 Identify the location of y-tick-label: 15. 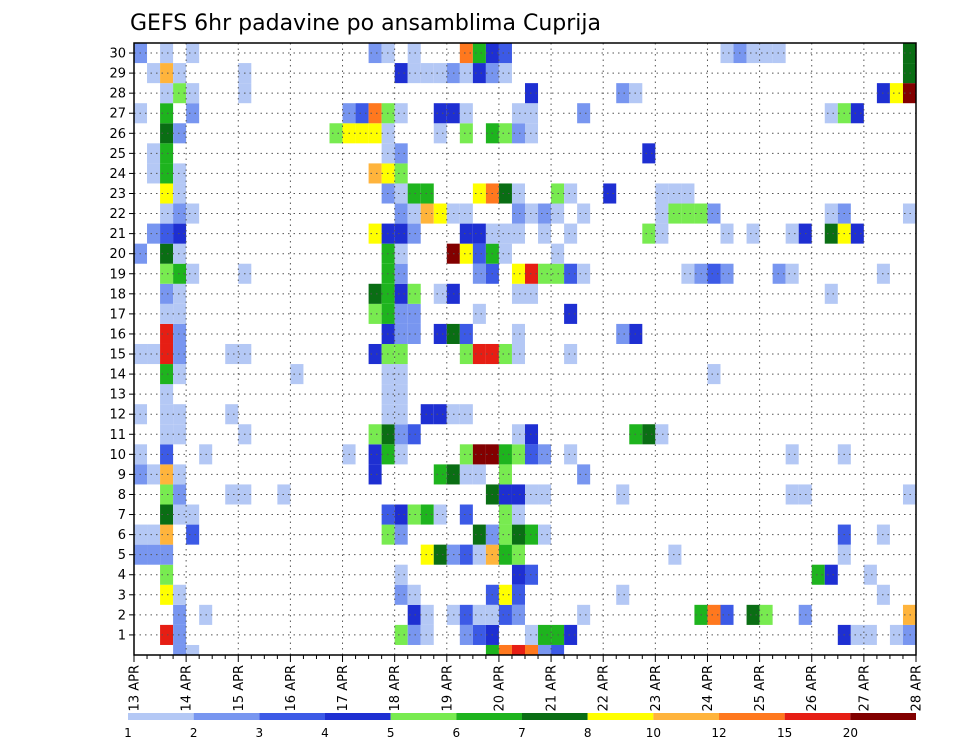
(117, 355).